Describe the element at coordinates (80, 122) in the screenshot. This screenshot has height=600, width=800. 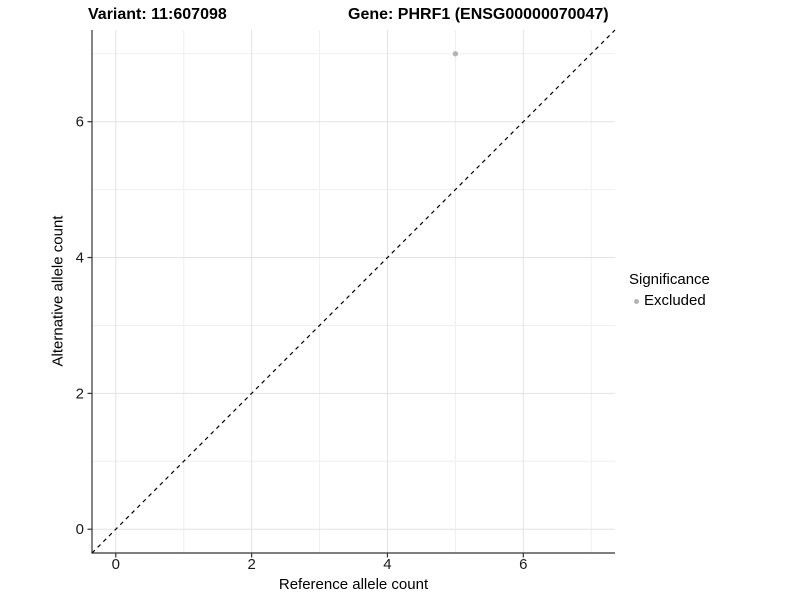
I see `y-tick-label: 6` at that location.